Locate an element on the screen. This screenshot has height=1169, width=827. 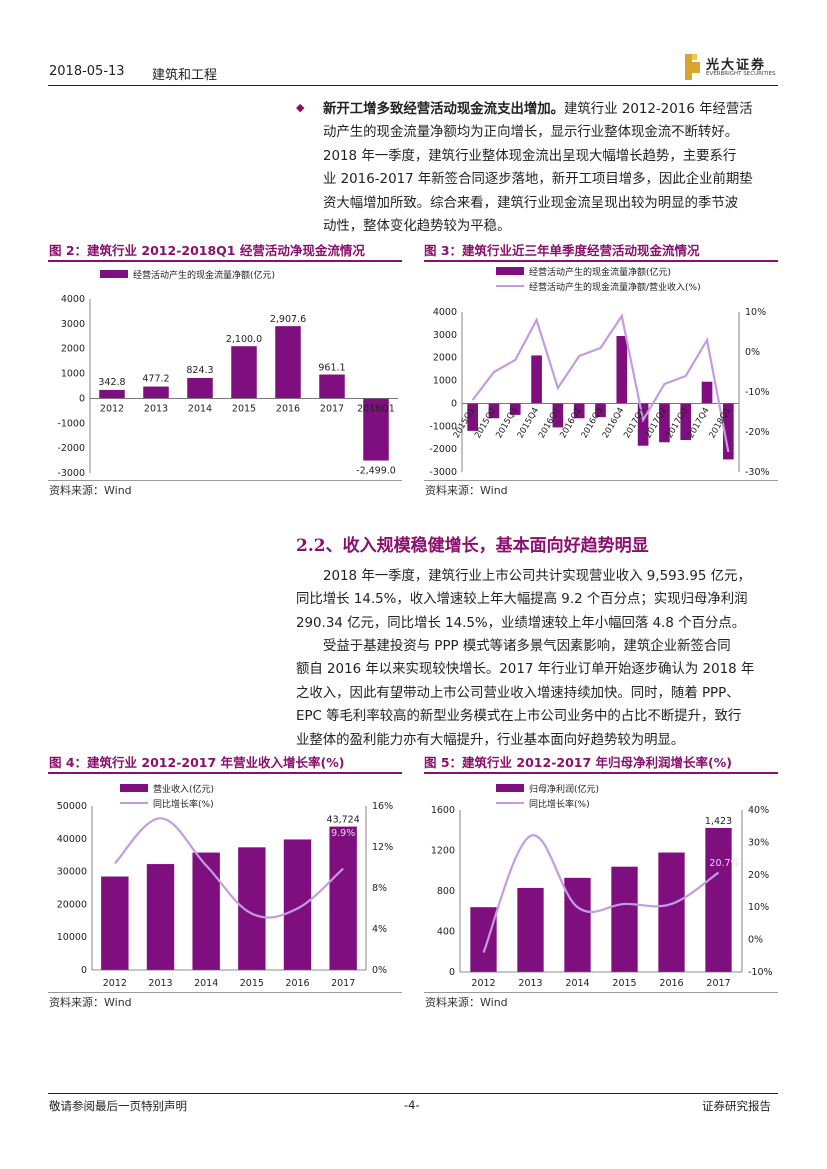
y-tick-label: 40000 is located at coordinates (72, 839).